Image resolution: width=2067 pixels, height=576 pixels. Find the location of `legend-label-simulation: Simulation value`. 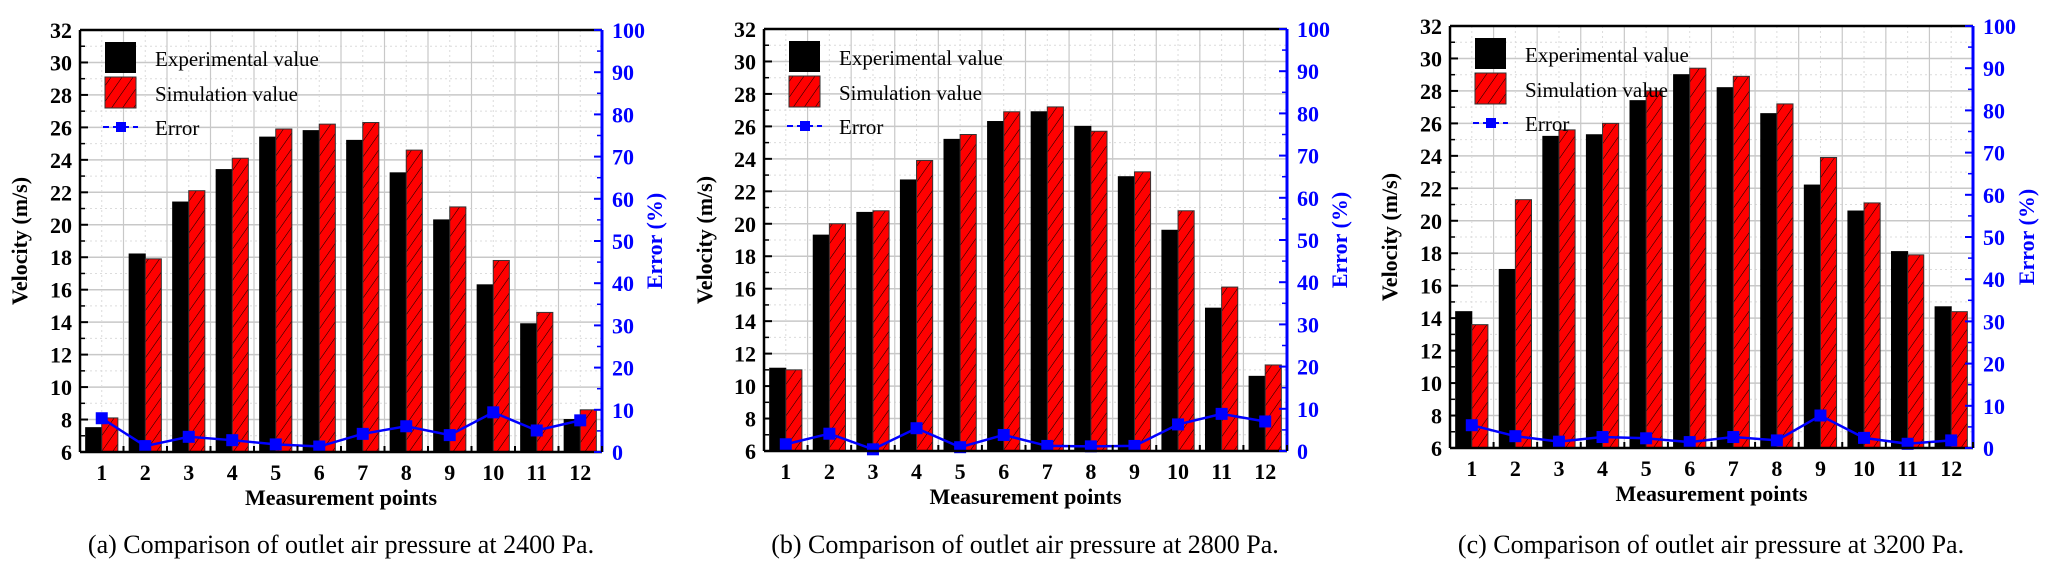

legend-label-simulation: Simulation value is located at coordinates (1596, 90).